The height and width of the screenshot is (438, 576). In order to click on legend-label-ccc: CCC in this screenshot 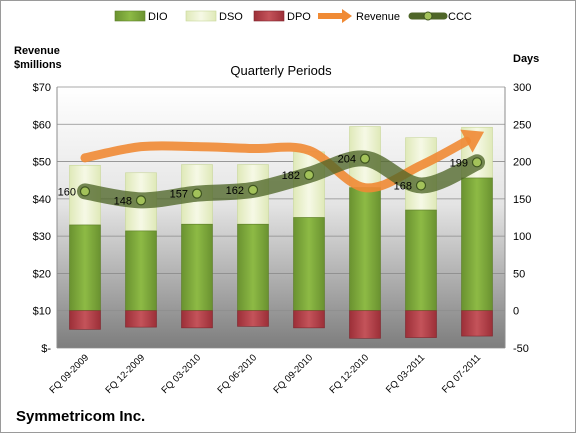, I will do `click(460, 17)`.